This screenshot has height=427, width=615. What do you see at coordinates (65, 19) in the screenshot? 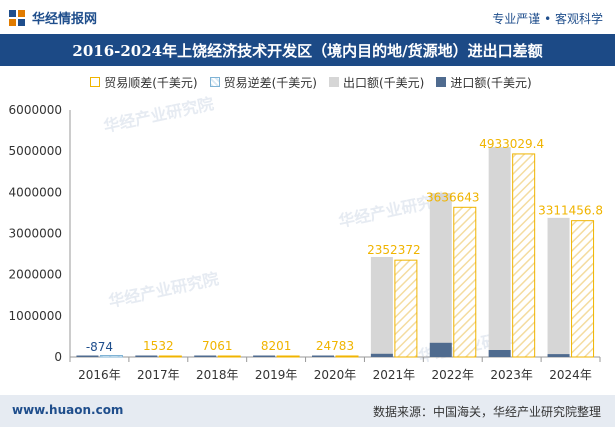
I see `brand-name: 华经情报网` at bounding box center [65, 19].